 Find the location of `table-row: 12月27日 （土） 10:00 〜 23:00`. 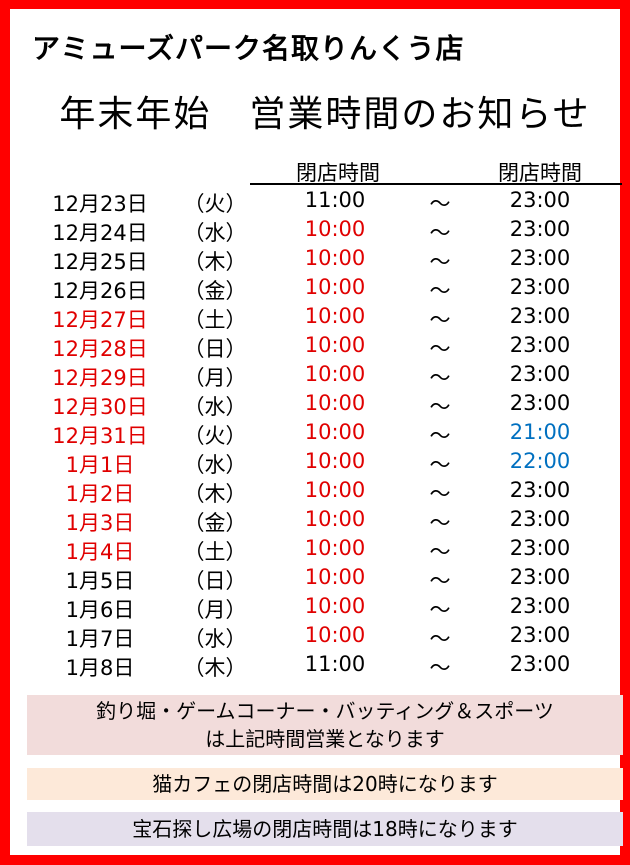

table-row: 12月27日 （土） 10:00 〜 23:00 is located at coordinates (320, 318).